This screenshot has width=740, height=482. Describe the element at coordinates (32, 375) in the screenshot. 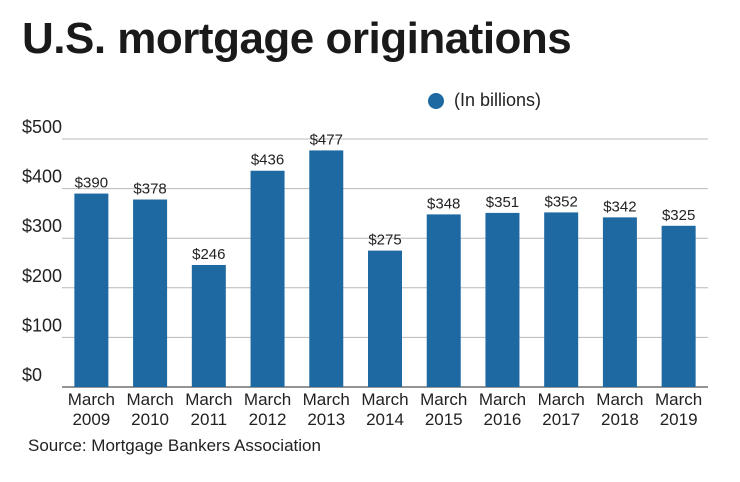

I see `y-tick-label: $0` at that location.